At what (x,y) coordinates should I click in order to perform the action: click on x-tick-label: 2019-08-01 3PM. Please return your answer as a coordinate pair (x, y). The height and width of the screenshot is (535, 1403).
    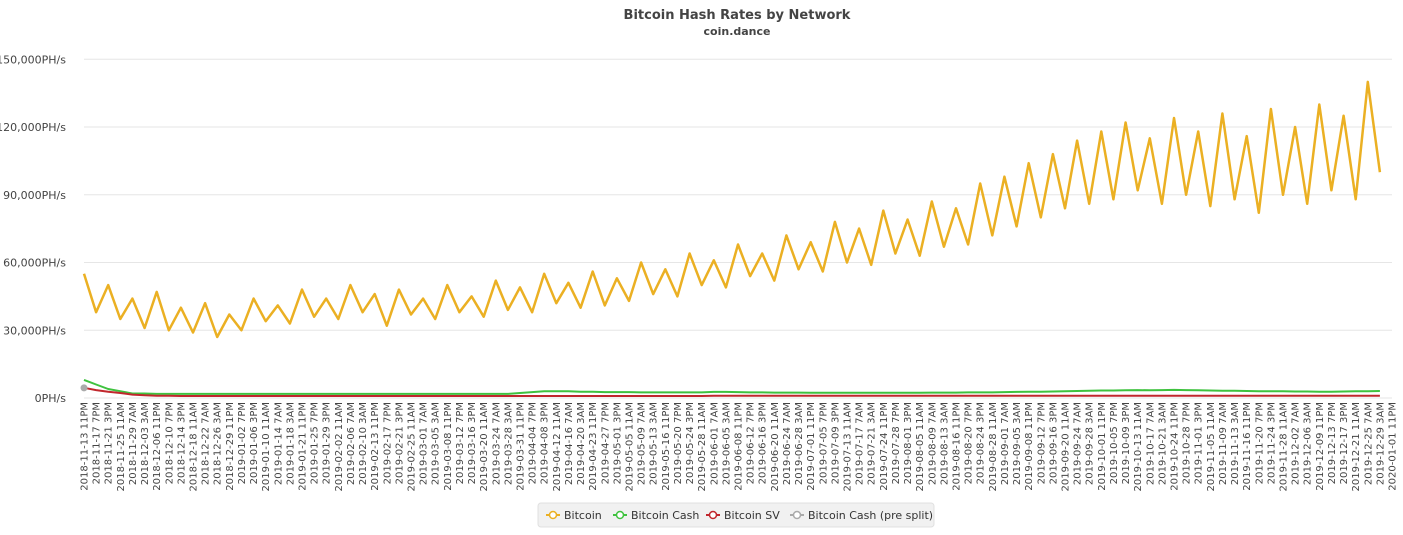
    Looking at the image, I should click on (908, 443).